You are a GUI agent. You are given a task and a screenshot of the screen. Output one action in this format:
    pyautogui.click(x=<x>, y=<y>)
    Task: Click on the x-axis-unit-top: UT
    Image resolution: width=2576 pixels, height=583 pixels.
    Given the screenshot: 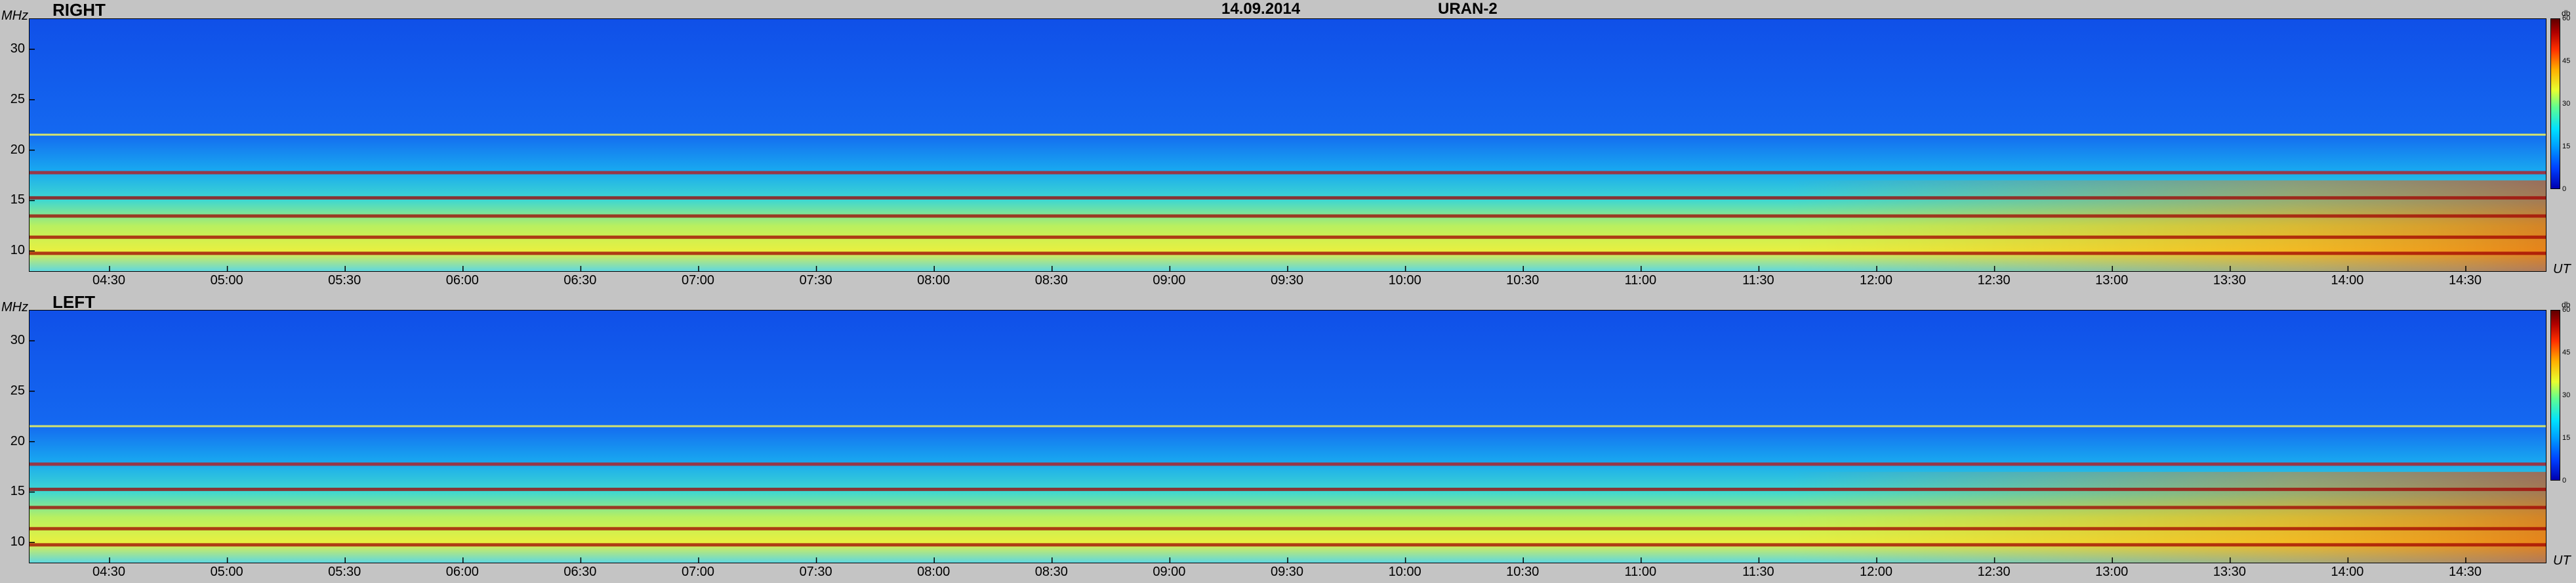 What is the action you would take?
    pyautogui.click(x=2562, y=269)
    